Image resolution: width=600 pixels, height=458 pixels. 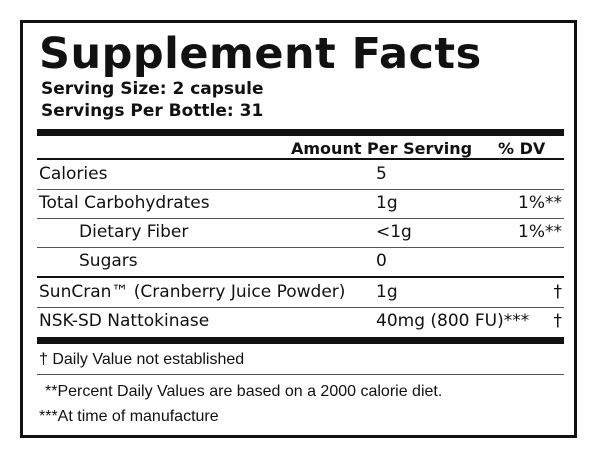 I want to click on amount-per-serving-header: Amount Per Serving, so click(x=382, y=148).